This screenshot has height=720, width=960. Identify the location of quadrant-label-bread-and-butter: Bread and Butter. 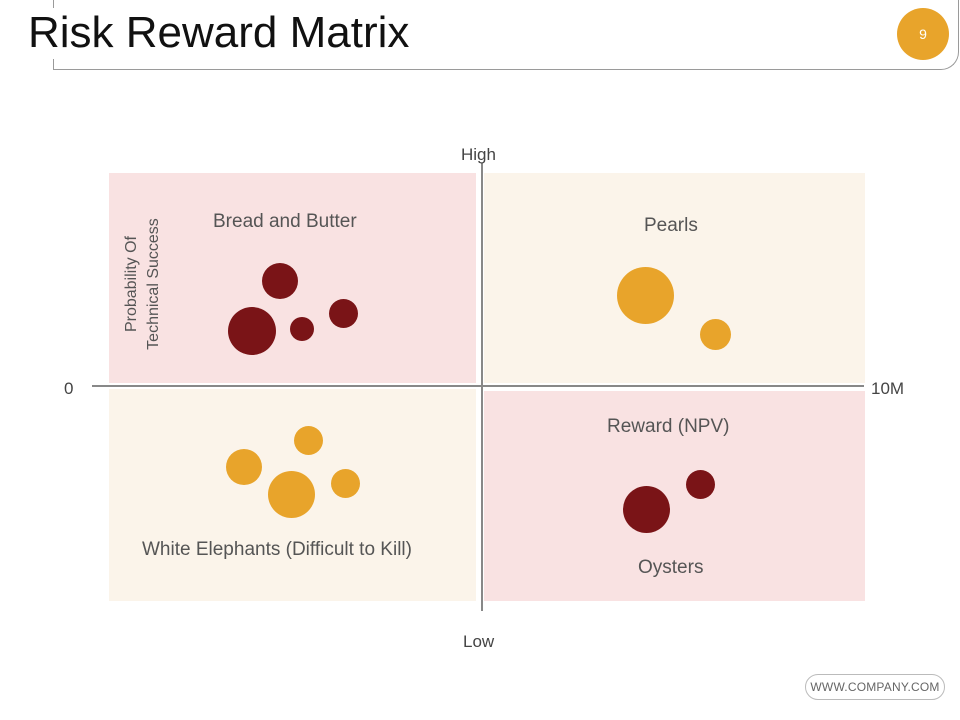
(285, 221).